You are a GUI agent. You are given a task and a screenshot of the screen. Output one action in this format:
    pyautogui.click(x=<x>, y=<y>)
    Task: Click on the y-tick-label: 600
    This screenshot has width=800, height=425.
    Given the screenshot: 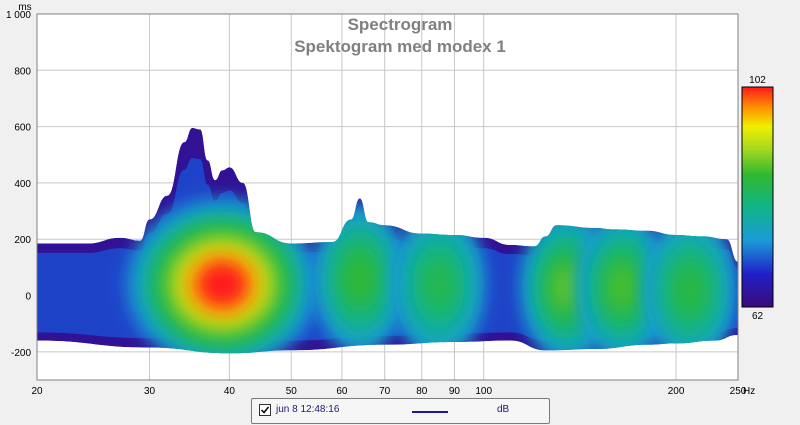 What is the action you would take?
    pyautogui.click(x=22, y=128)
    